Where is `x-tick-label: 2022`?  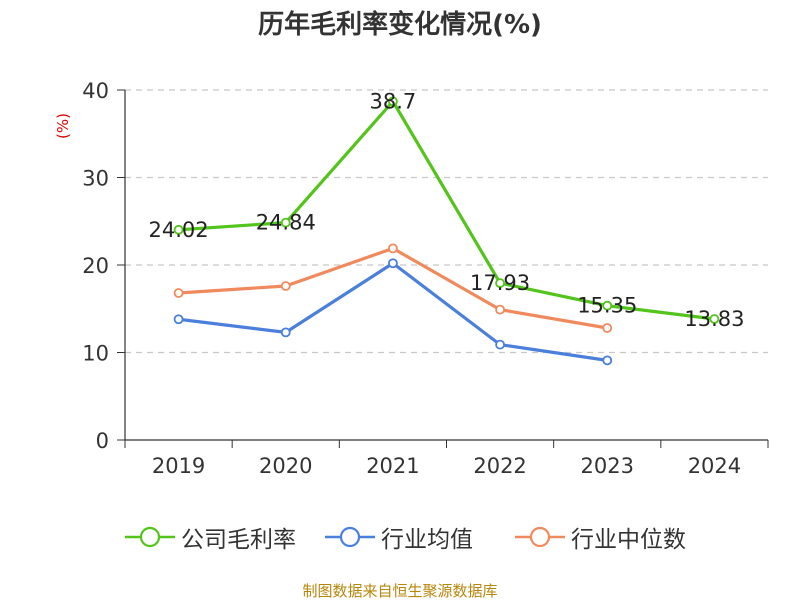
x-tick-label: 2022 is located at coordinates (499, 466).